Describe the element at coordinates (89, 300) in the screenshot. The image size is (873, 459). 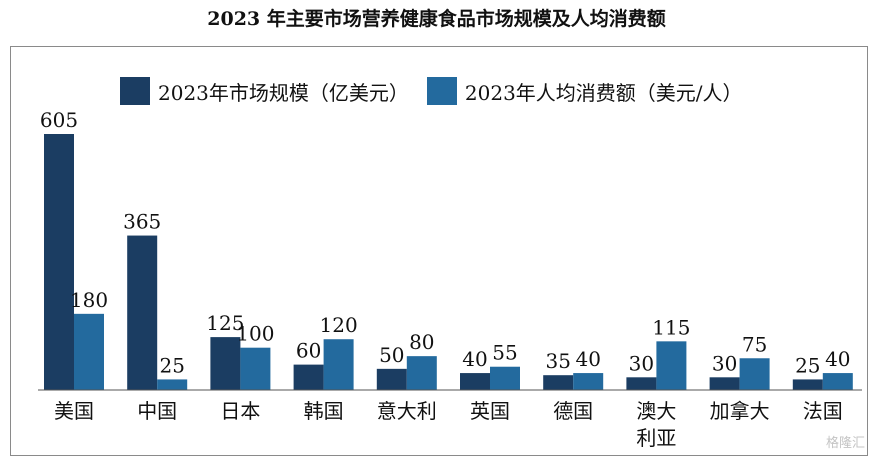
I see `data-label-per-capita-0: 180` at that location.